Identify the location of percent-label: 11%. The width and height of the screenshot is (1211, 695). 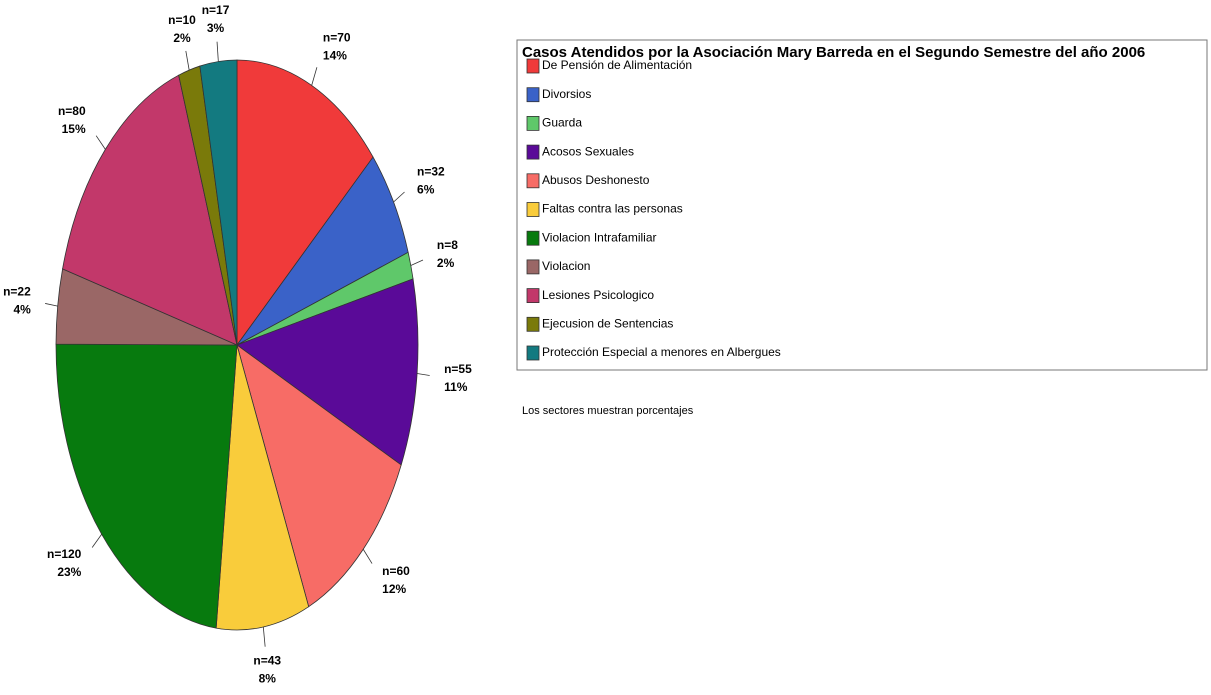
(456, 387).